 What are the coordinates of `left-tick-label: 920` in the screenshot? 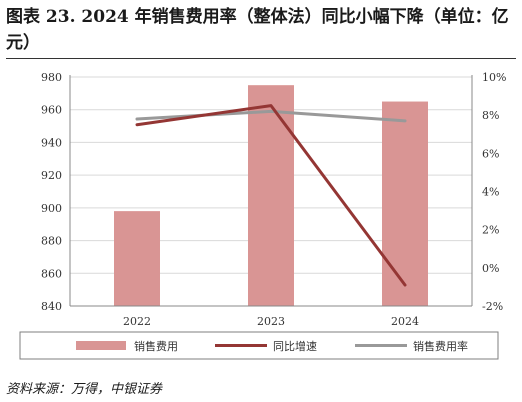 It's located at (51, 175).